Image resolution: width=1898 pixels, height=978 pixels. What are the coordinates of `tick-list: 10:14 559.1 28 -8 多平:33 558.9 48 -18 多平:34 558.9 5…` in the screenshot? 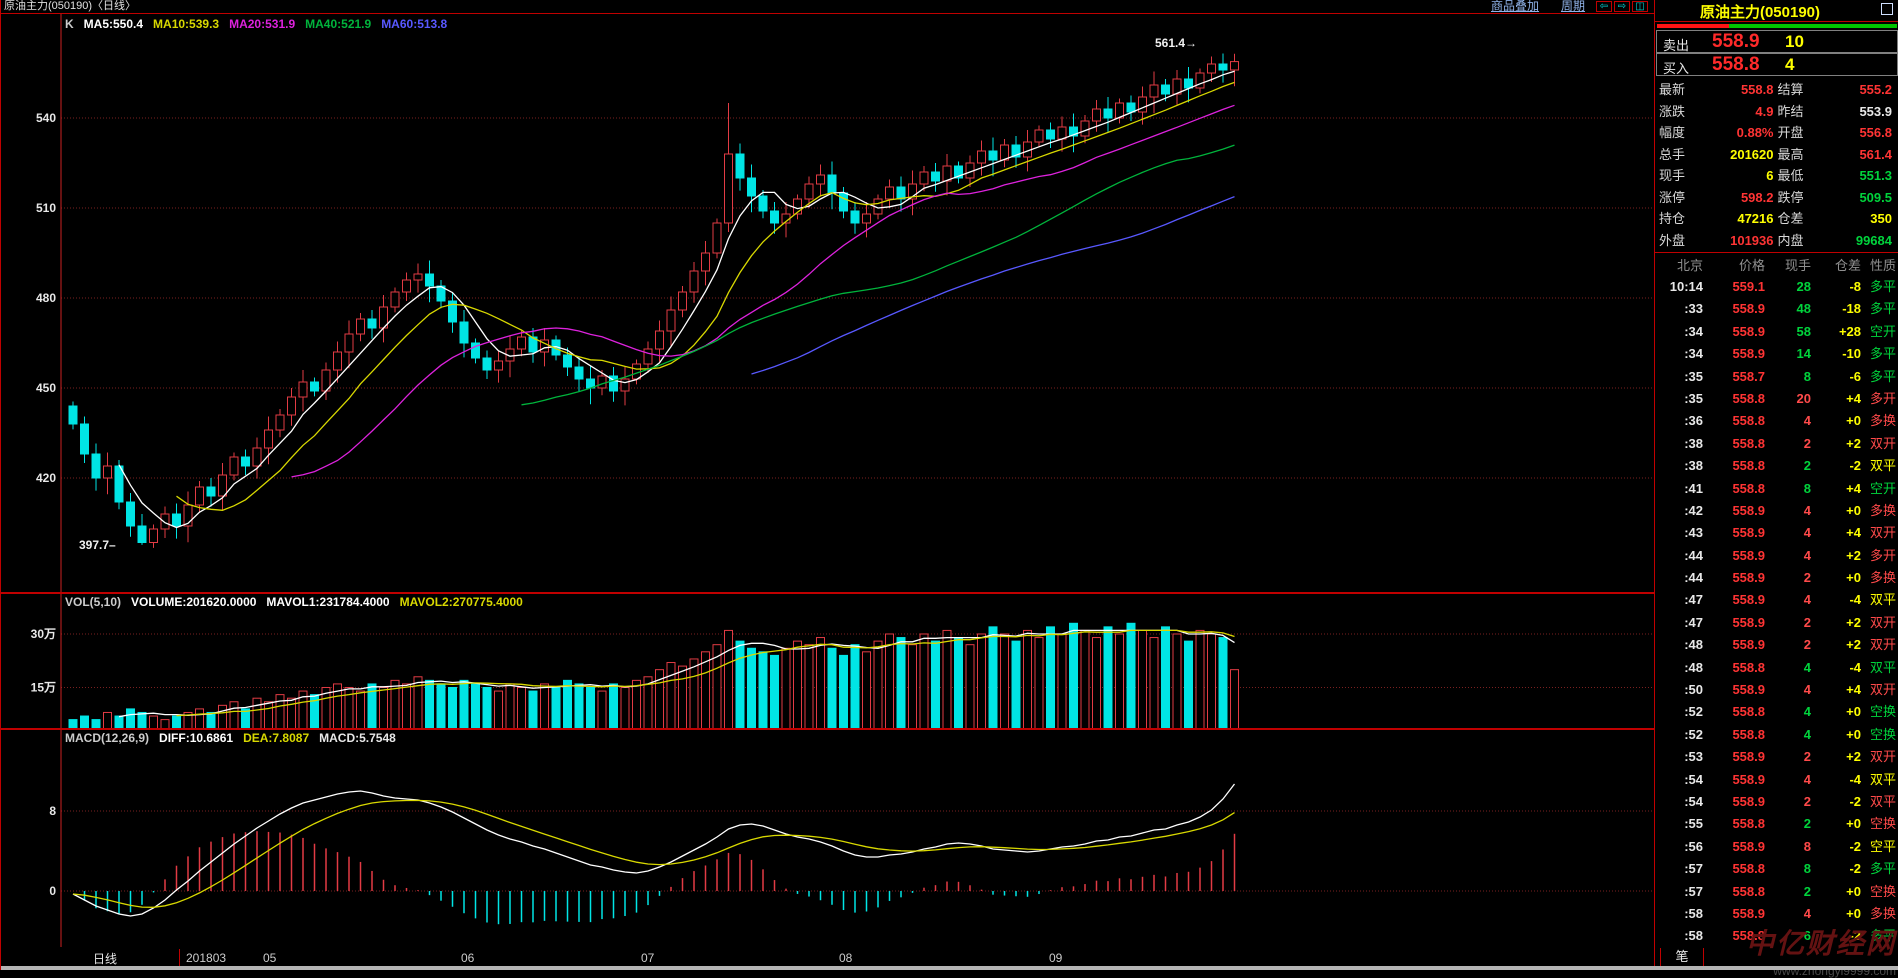 It's located at (1777, 612).